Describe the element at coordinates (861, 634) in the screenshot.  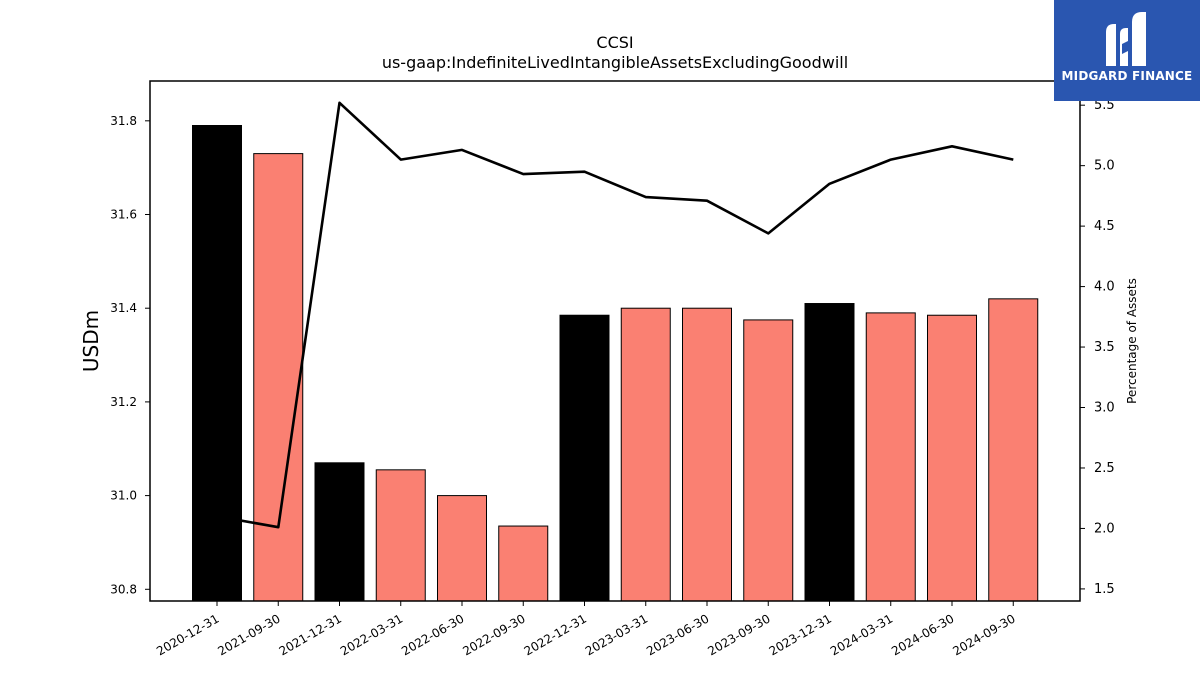
I see `x-tick-label: 2024-03-31` at that location.